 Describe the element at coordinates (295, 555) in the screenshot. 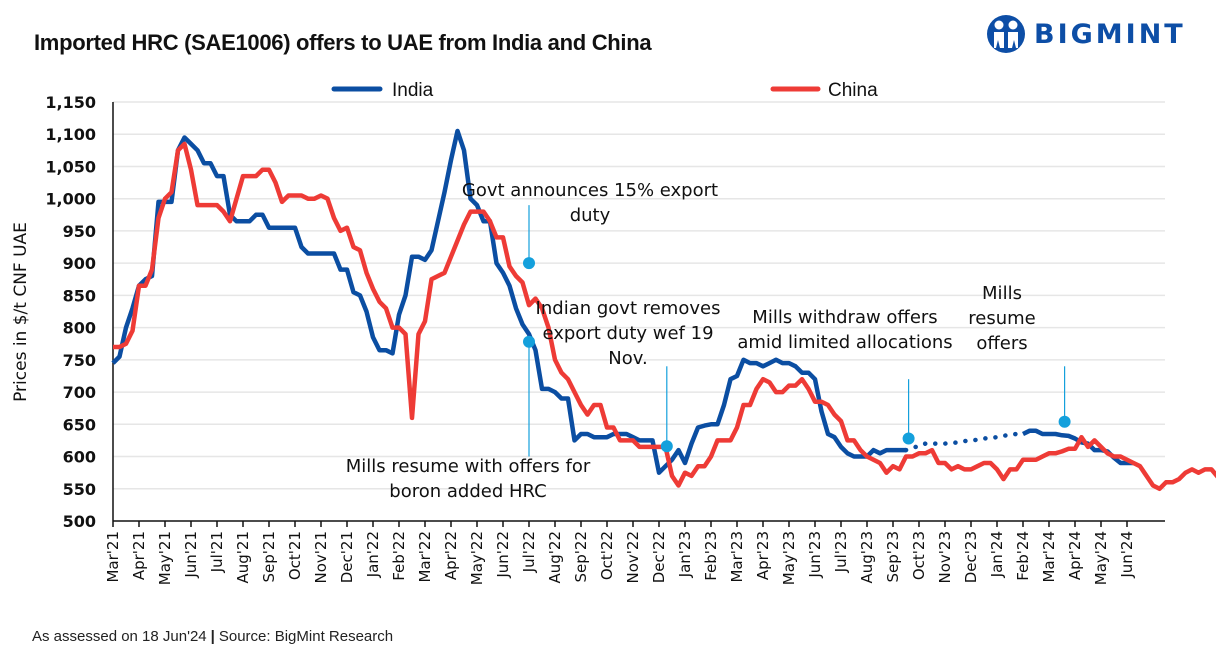

I see `x-tick-label: Oct'21` at that location.